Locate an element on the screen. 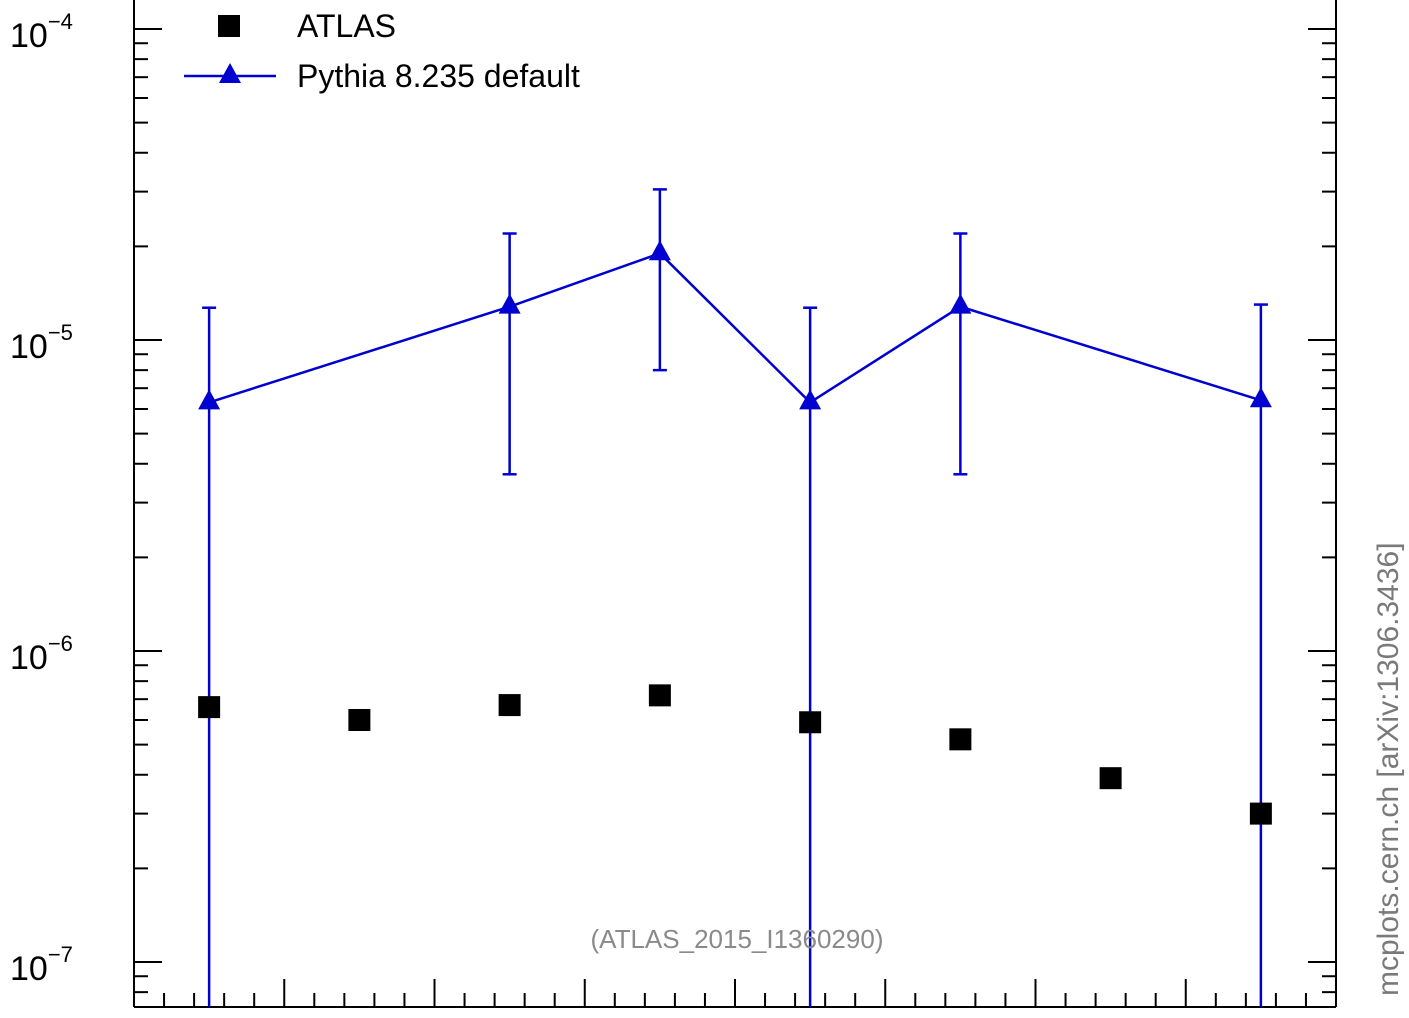 The image size is (1409, 1018). legend: ATLAS Pythia 8.235 default is located at coordinates (382, 51).